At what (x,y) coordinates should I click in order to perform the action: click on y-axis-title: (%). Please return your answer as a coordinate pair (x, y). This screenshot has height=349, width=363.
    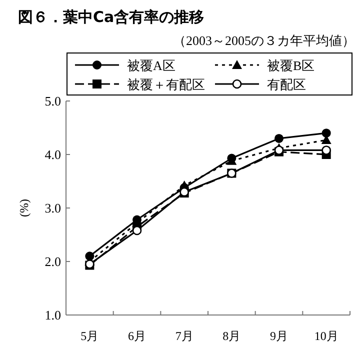
    Looking at the image, I should click on (24, 208).